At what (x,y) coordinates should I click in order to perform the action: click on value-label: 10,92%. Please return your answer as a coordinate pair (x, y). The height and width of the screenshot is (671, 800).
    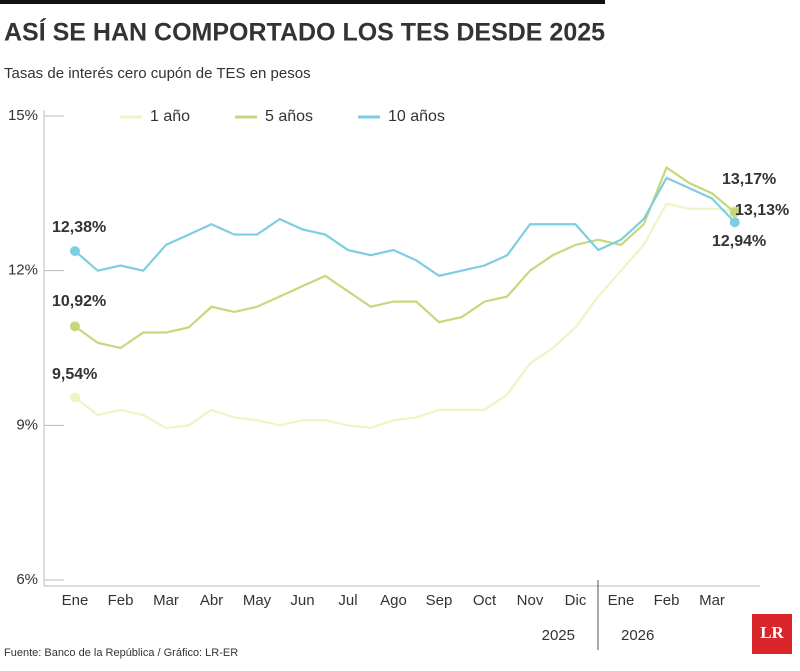
    Looking at the image, I should click on (79, 301).